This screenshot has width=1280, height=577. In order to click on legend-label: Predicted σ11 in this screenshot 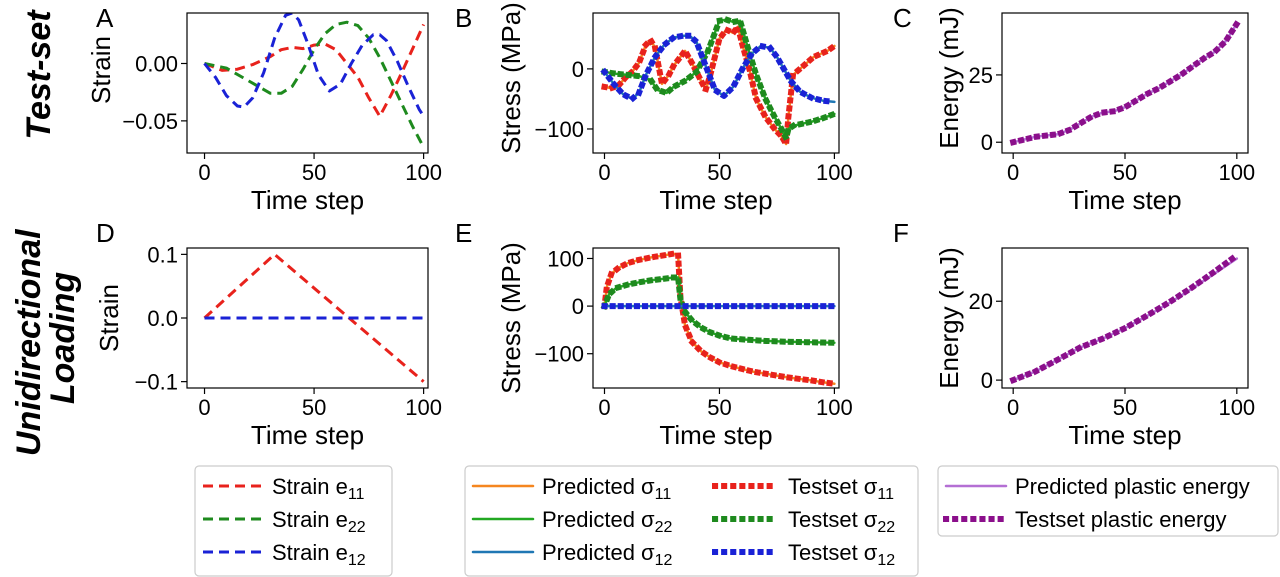, I will do `click(606, 488)`.